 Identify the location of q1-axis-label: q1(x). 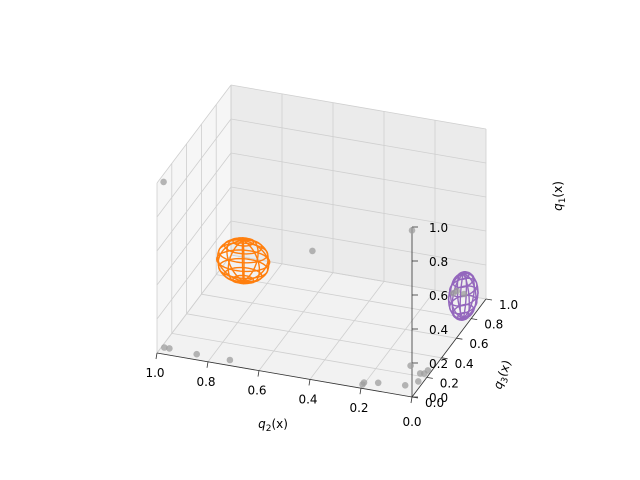
(559, 196).